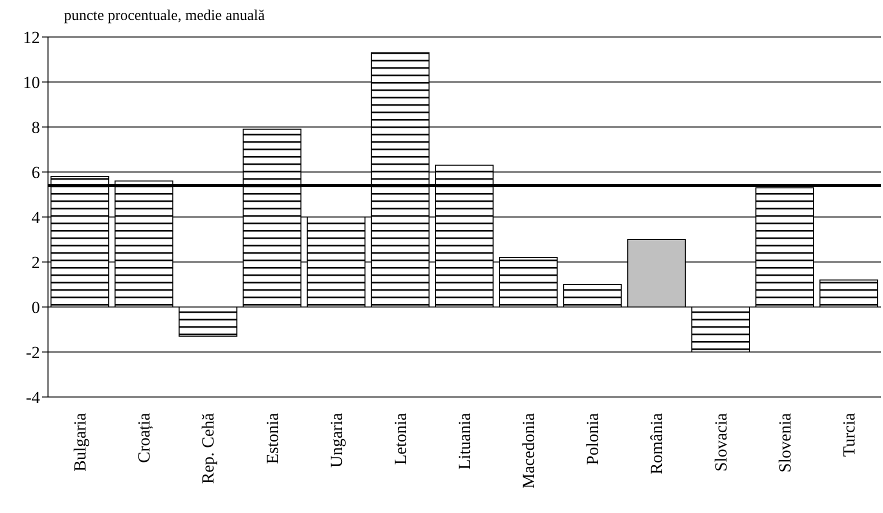 This screenshot has height=513, width=883. What do you see at coordinates (36, 218) in the screenshot?
I see `y-tick-label: 4` at bounding box center [36, 218].